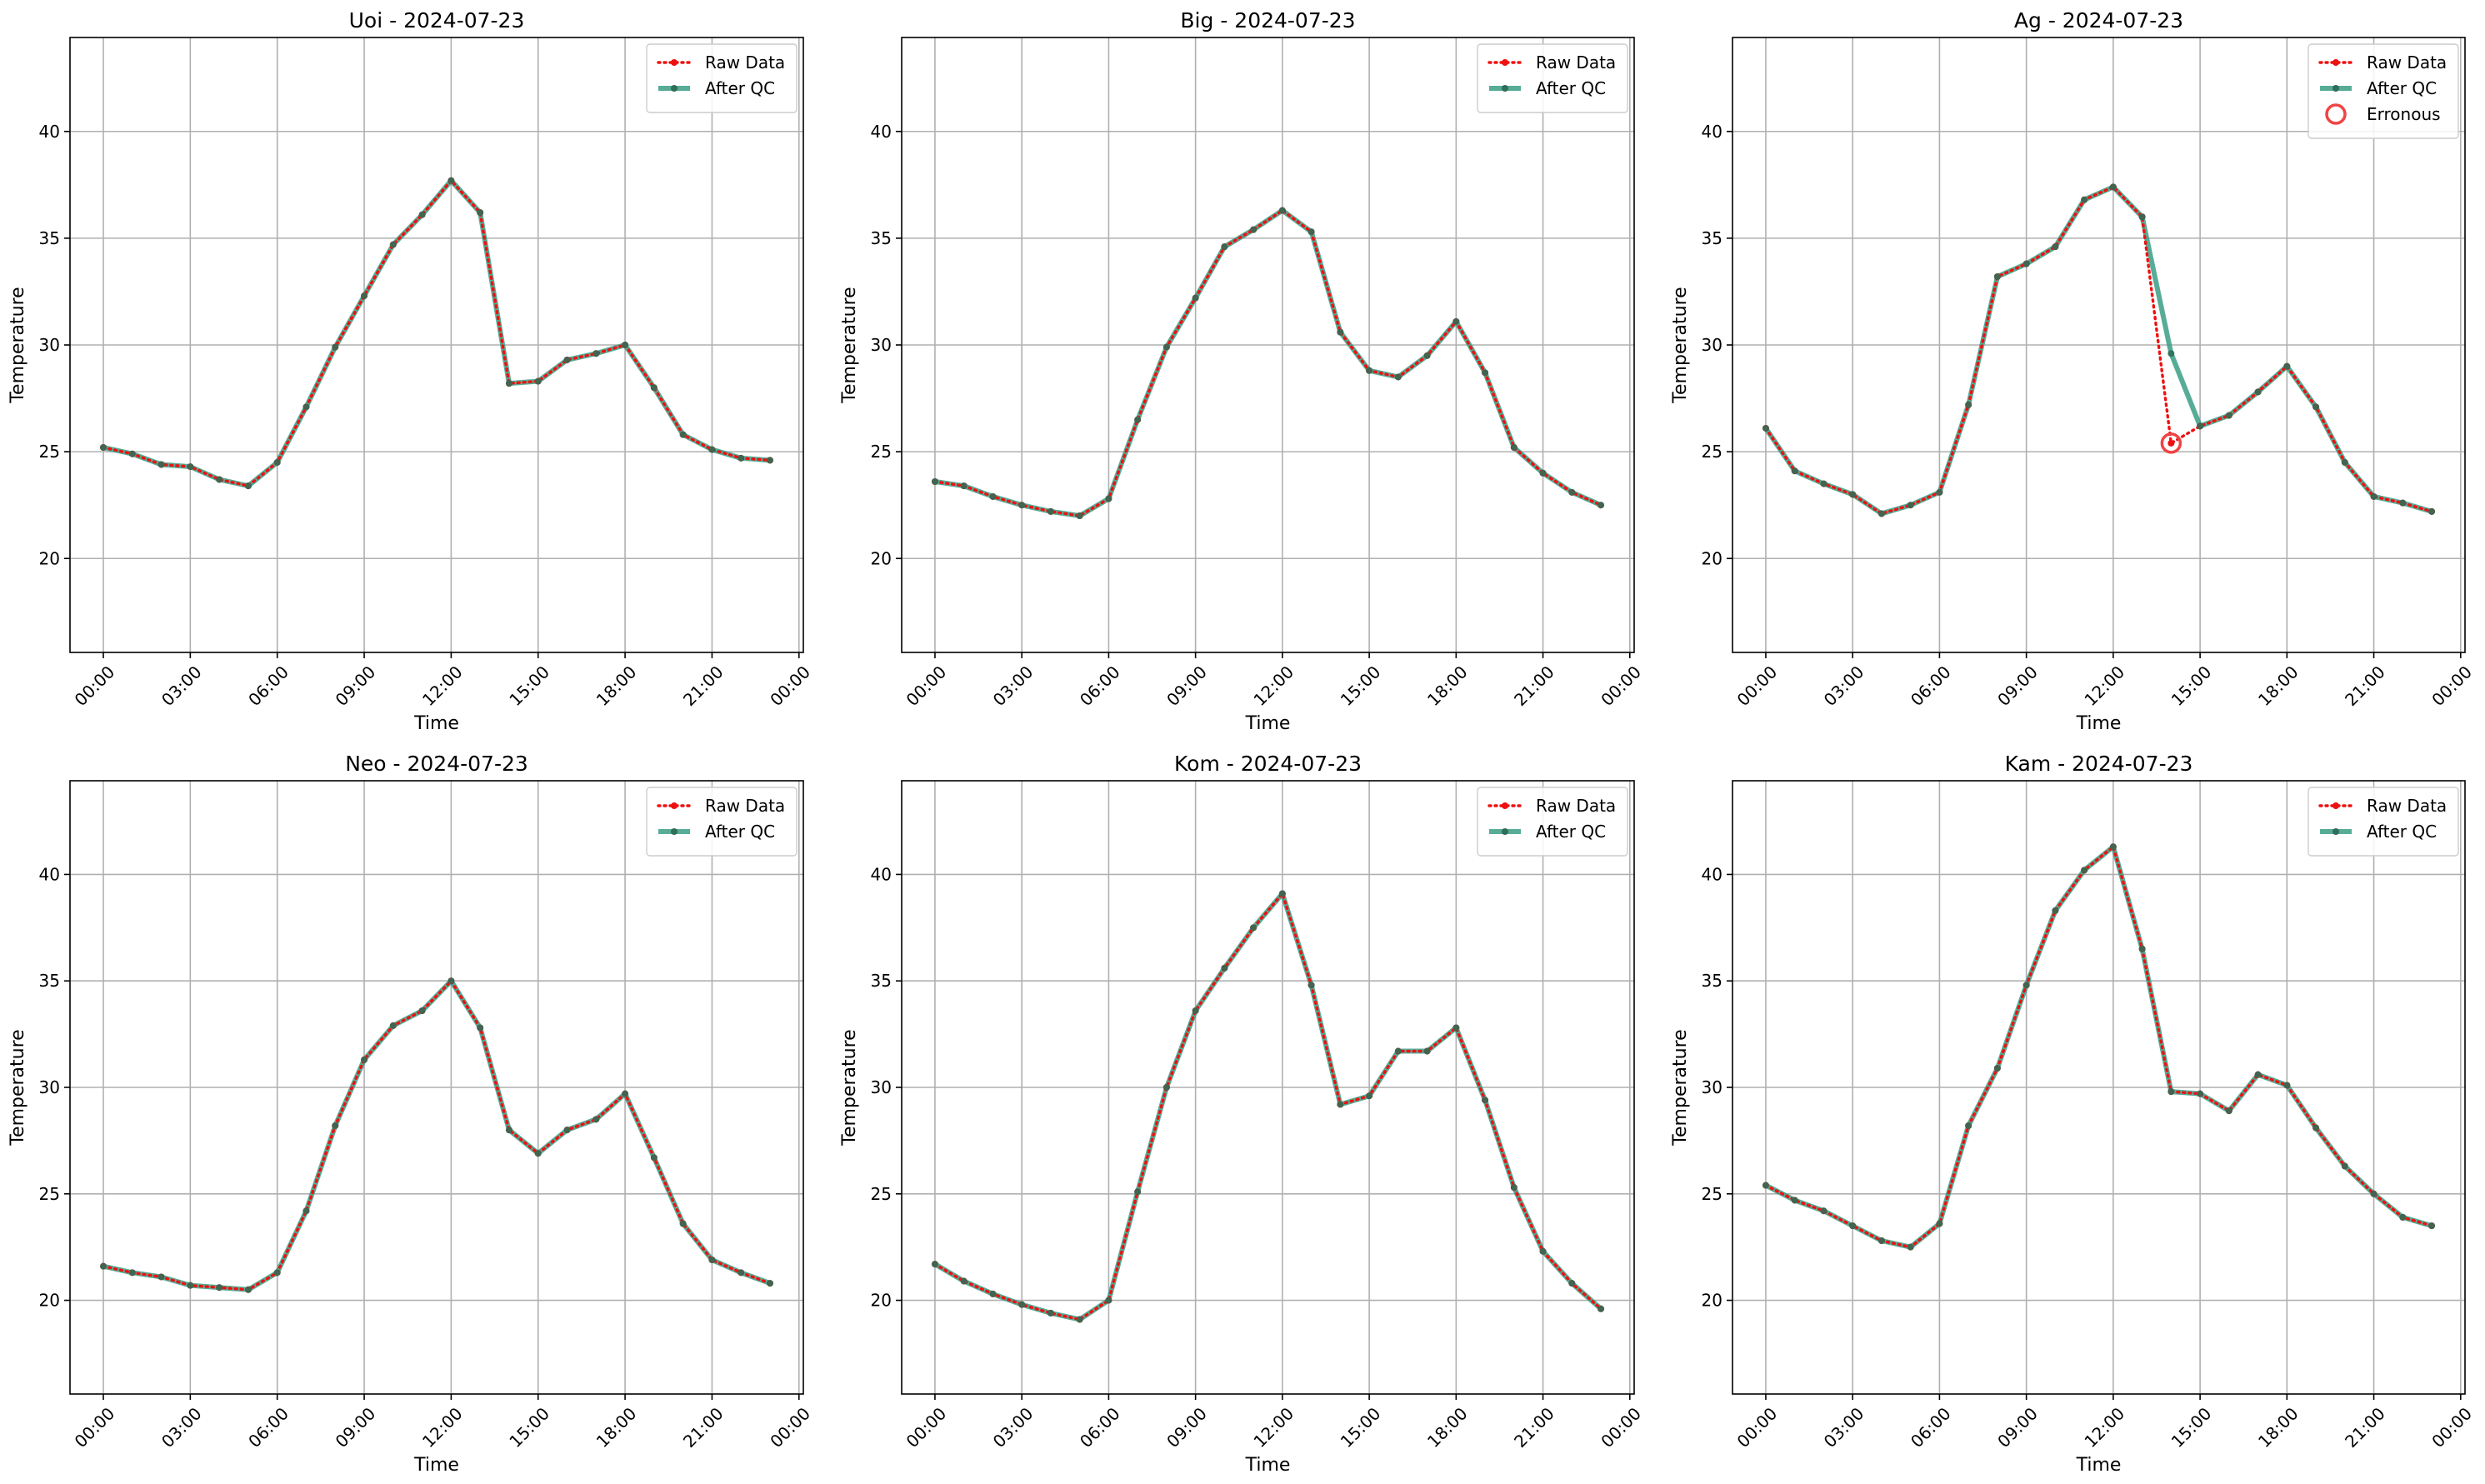 Image resolution: width=2485 pixels, height=1484 pixels. Describe the element at coordinates (2452, 1427) in the screenshot. I see `x-tick-label: 00:00` at that location.